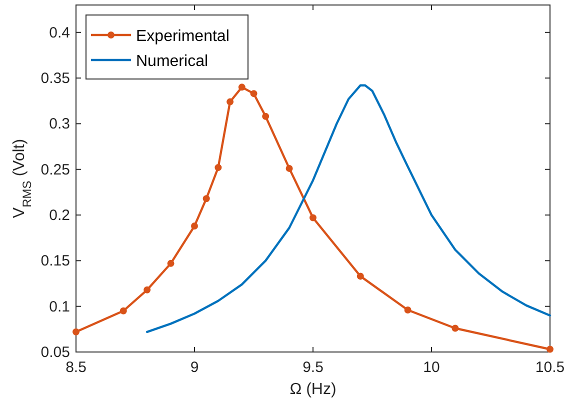 This screenshot has width=569, height=414. Describe the element at coordinates (55, 261) in the screenshot. I see `y-tick-label: 0.15` at that location.